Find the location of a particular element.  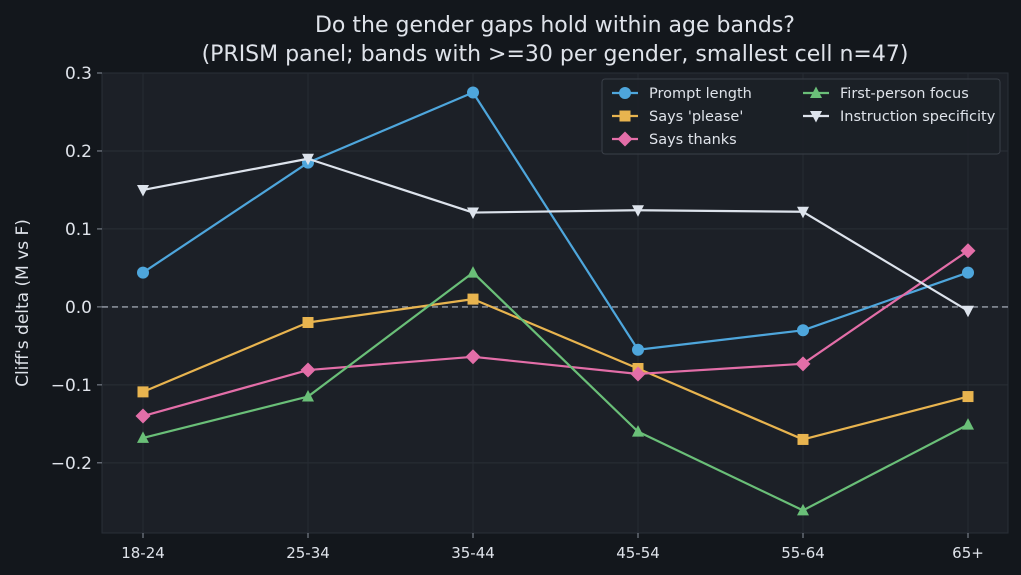

legend-label: Says thanks is located at coordinates (693, 140).